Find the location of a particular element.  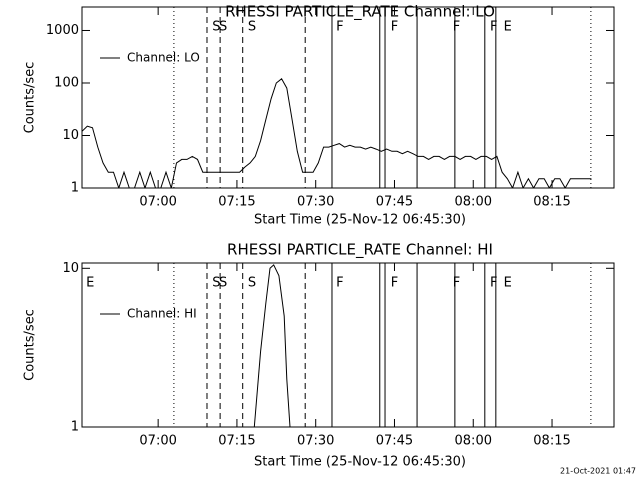

y-tick-label: 1000 is located at coordinates (62, 30).